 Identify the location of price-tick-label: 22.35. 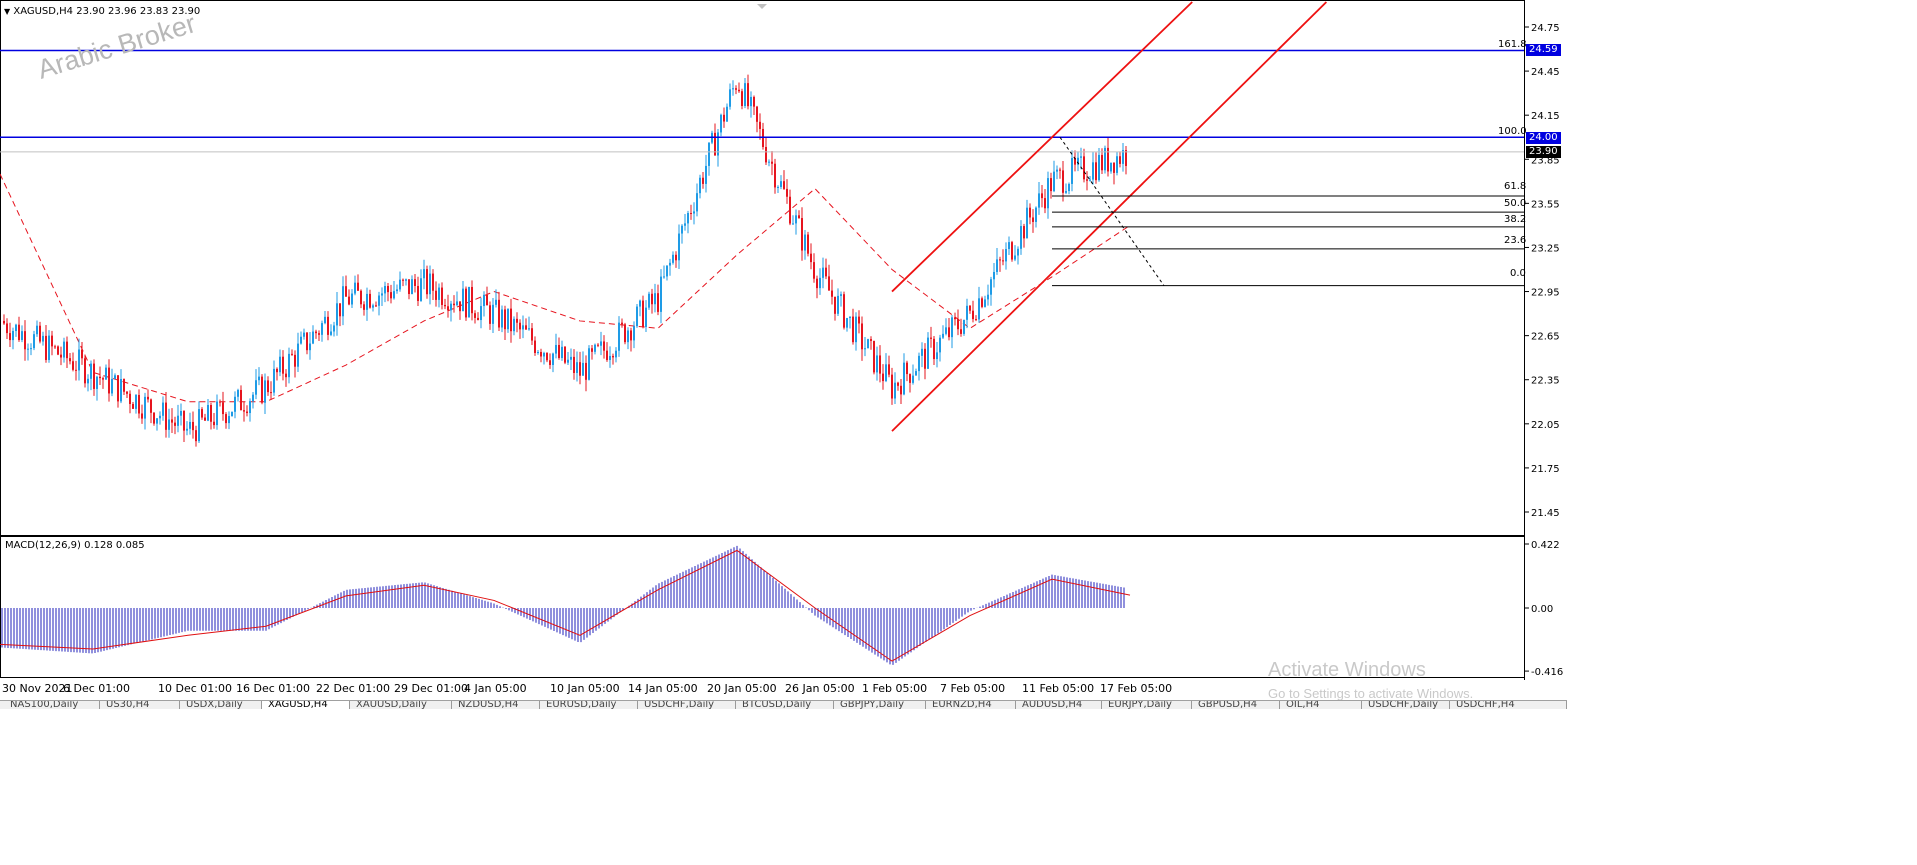
(1545, 381).